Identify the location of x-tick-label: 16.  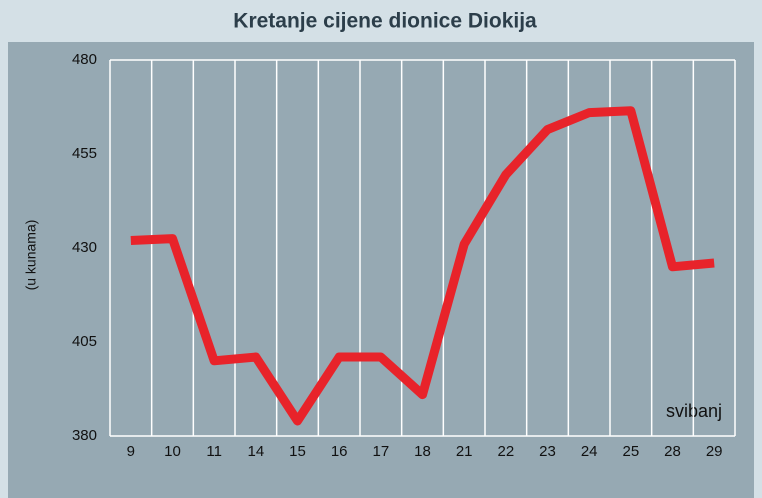
(339, 451).